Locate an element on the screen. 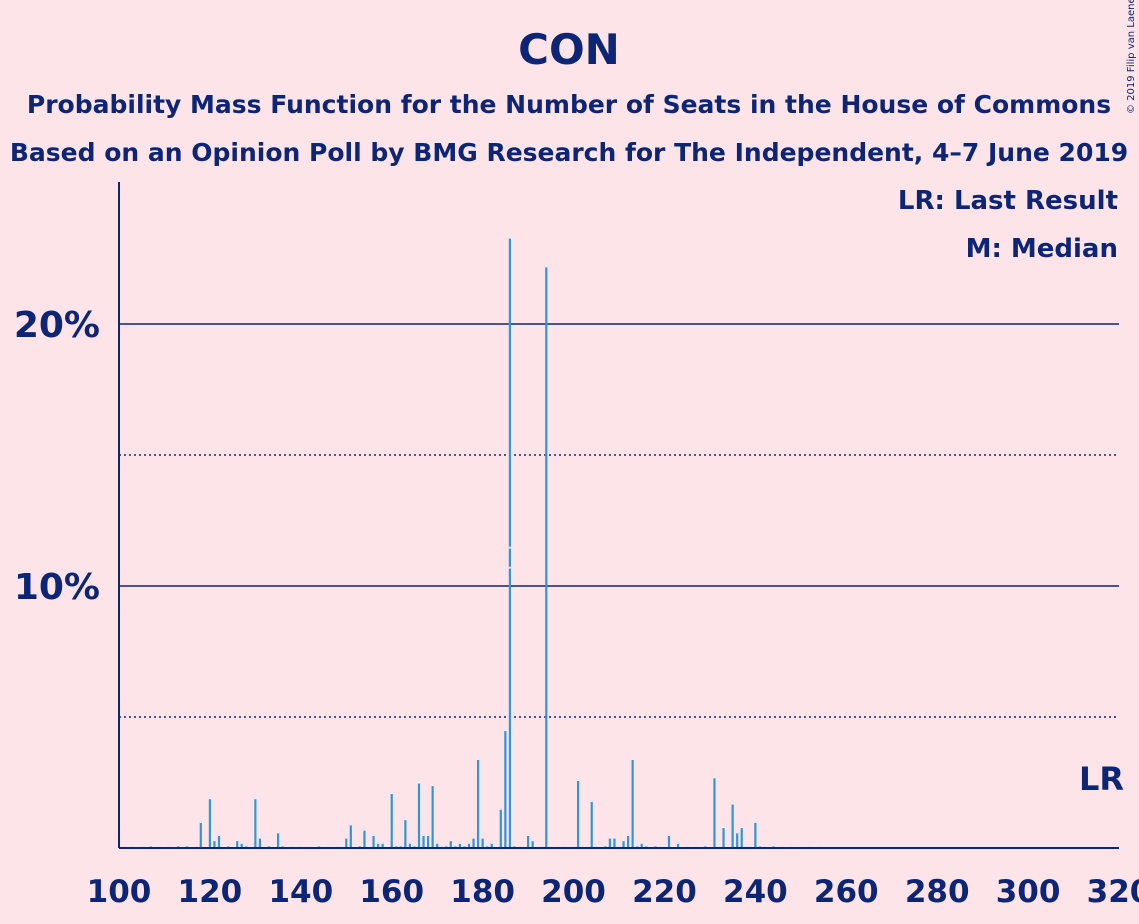  x-tick-label-200: 200 is located at coordinates (573, 892).